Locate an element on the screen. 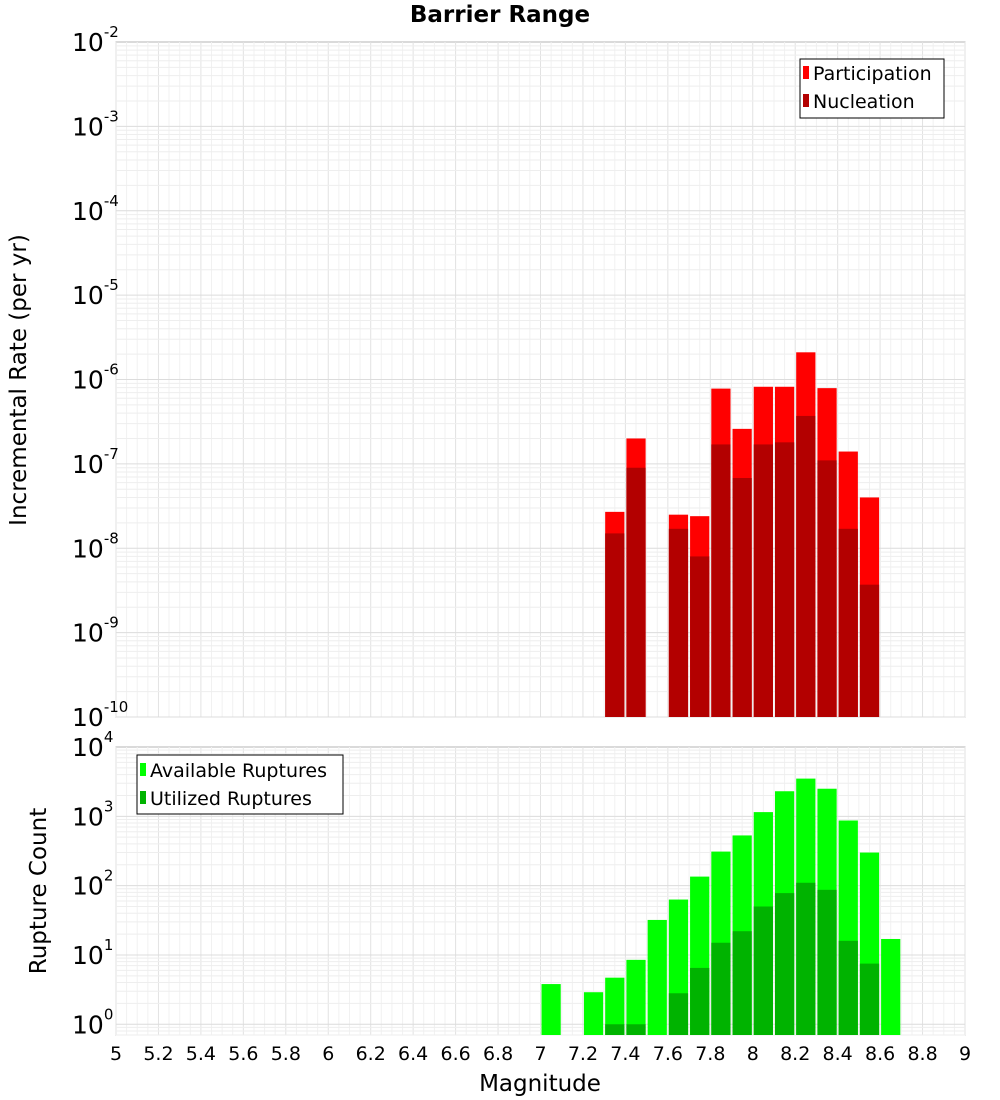 This screenshot has height=1100, width=1000. y-tick-label: 10⁻⁵ is located at coordinates (95, 293).